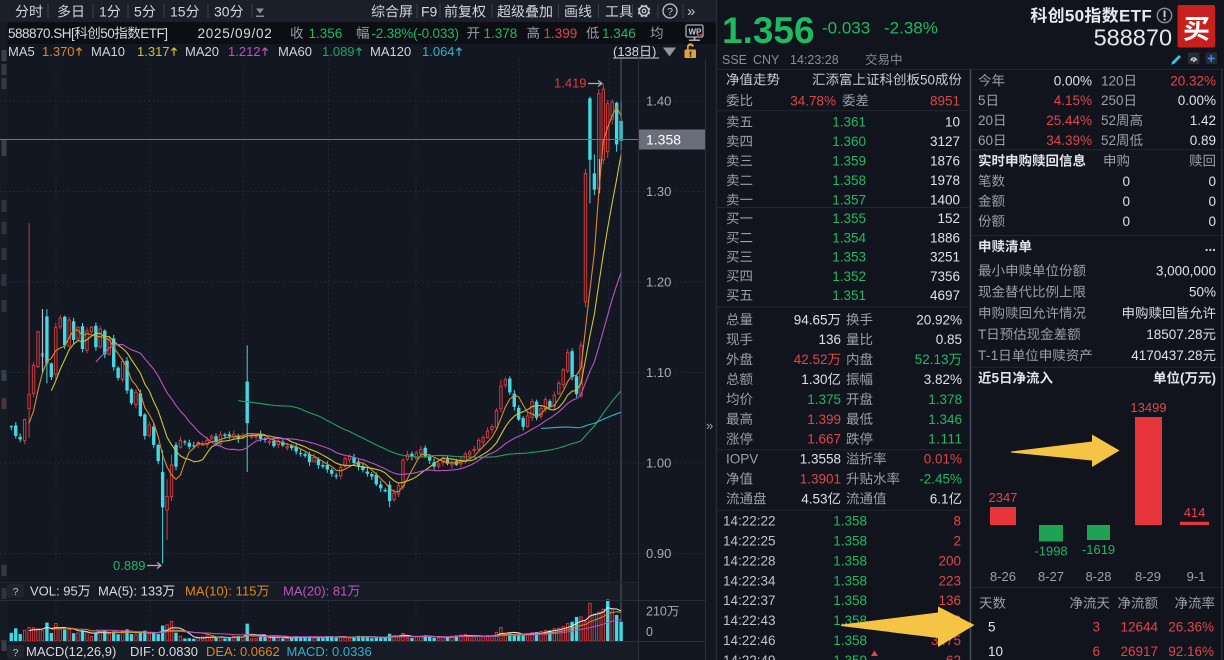 This screenshot has width=1224, height=660. What do you see at coordinates (103, 11) in the screenshot?
I see `svg-text: 1` at bounding box center [103, 11].